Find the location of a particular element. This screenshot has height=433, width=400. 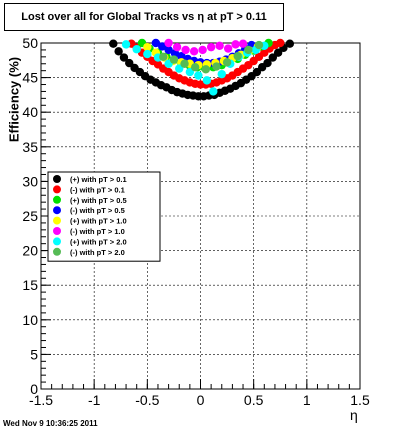

x-tick-label: 0.5 is located at coordinates (254, 400).